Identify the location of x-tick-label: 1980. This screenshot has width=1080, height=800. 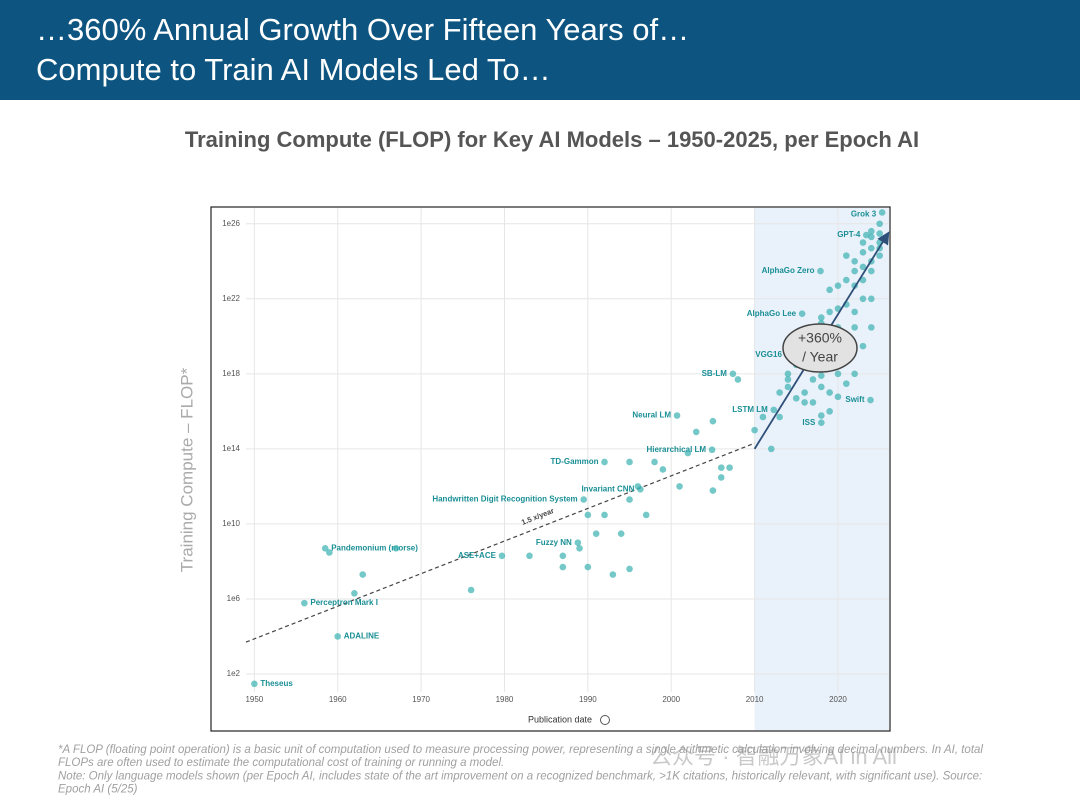
(505, 699).